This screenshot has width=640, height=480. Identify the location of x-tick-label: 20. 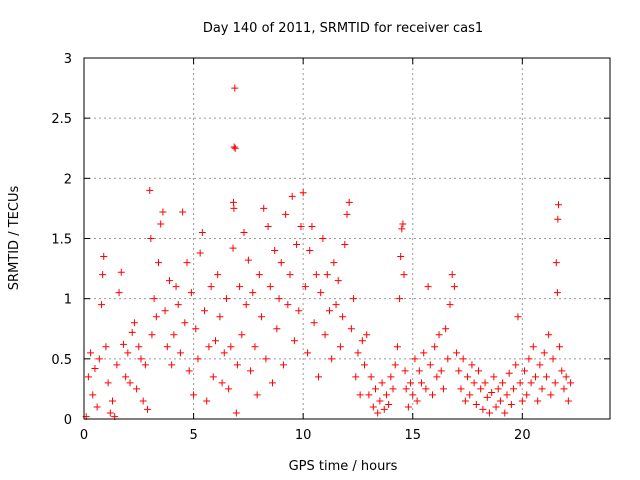
(522, 435).